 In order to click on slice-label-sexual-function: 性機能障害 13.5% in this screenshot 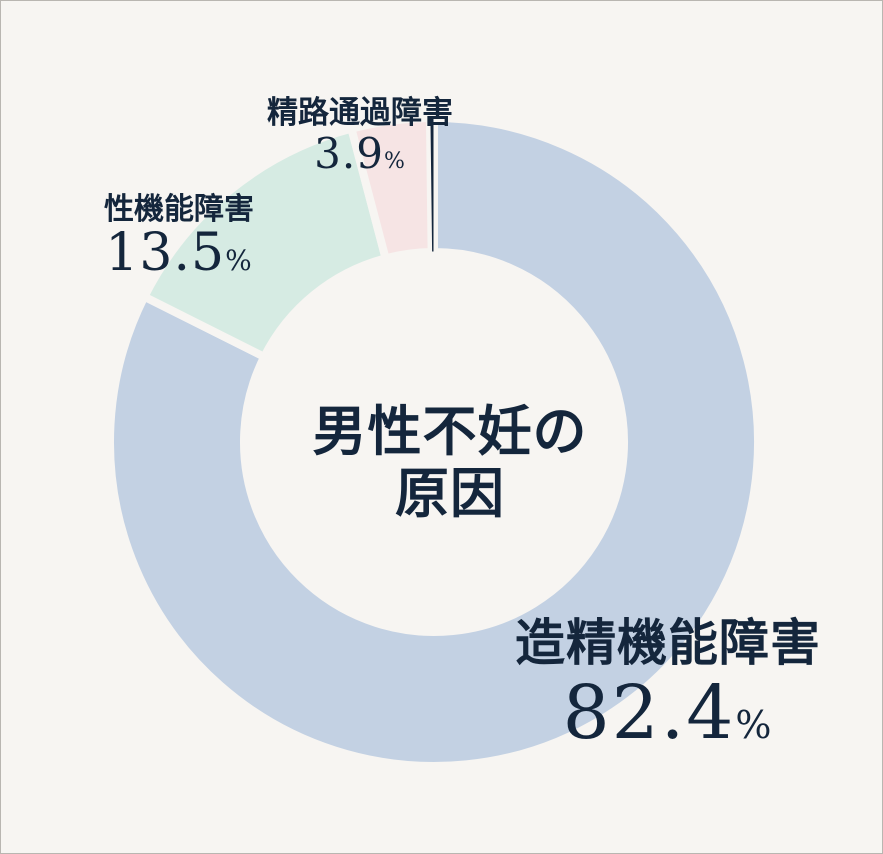, I will do `click(179, 236)`.